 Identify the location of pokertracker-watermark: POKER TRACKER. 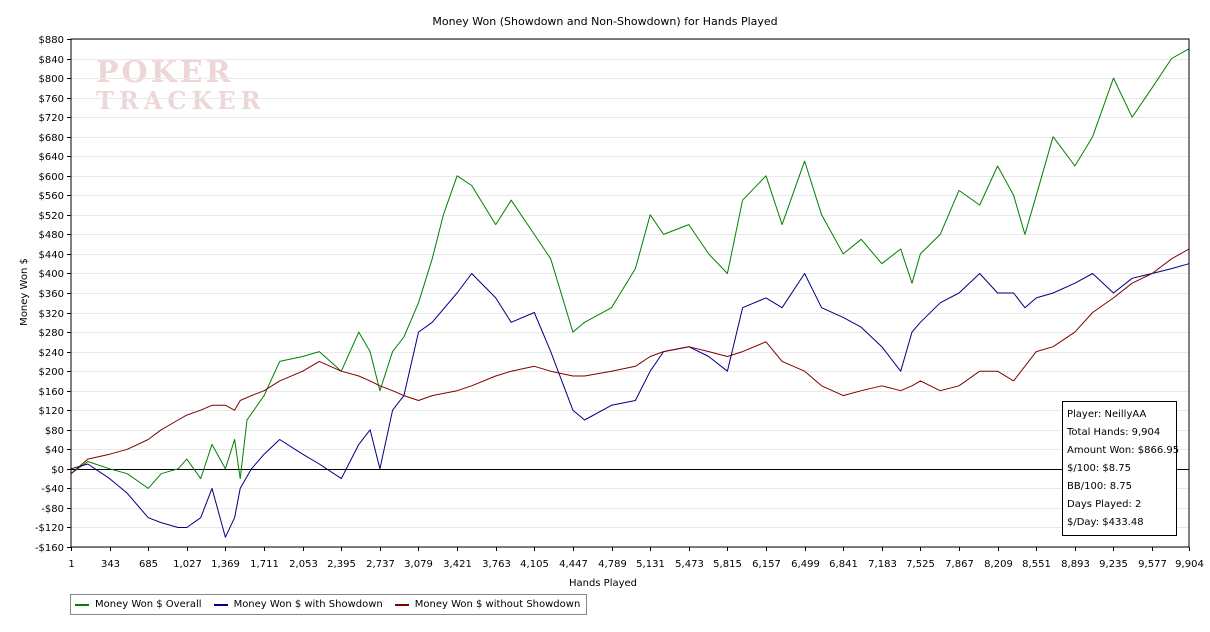
(181, 86).